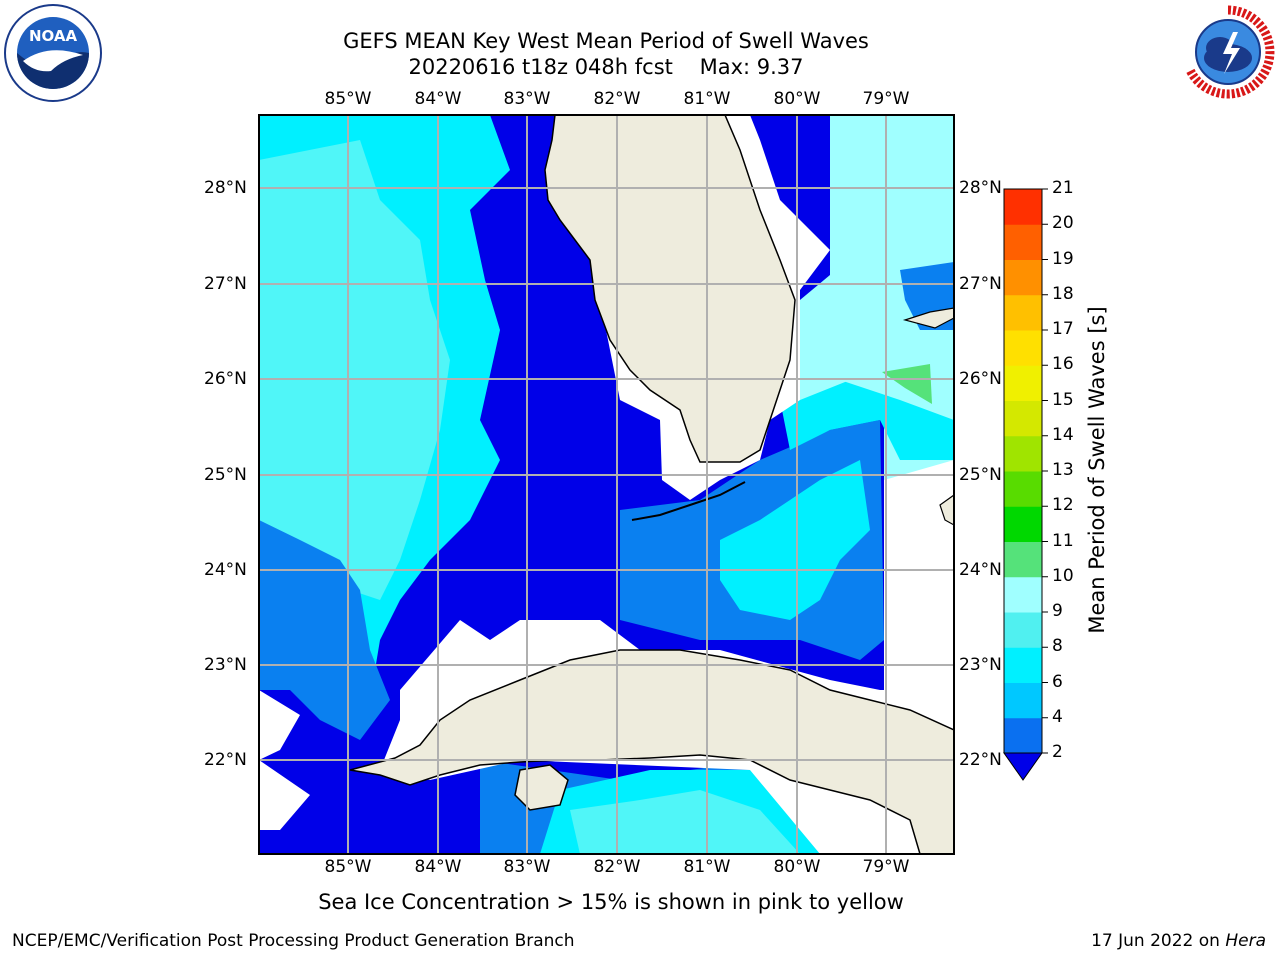 This screenshot has height=960, width=1280. What do you see at coordinates (980, 379) in the screenshot?
I see `lat-label-right-26n: 26°N` at bounding box center [980, 379].